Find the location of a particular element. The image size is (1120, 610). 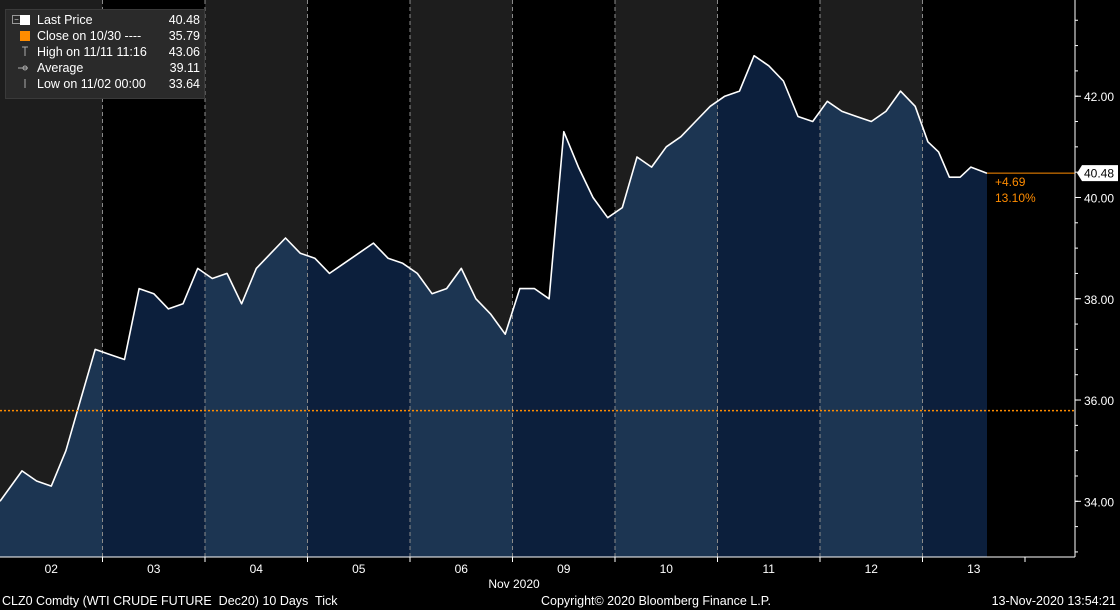

orange-square-icon is located at coordinates (25, 36).